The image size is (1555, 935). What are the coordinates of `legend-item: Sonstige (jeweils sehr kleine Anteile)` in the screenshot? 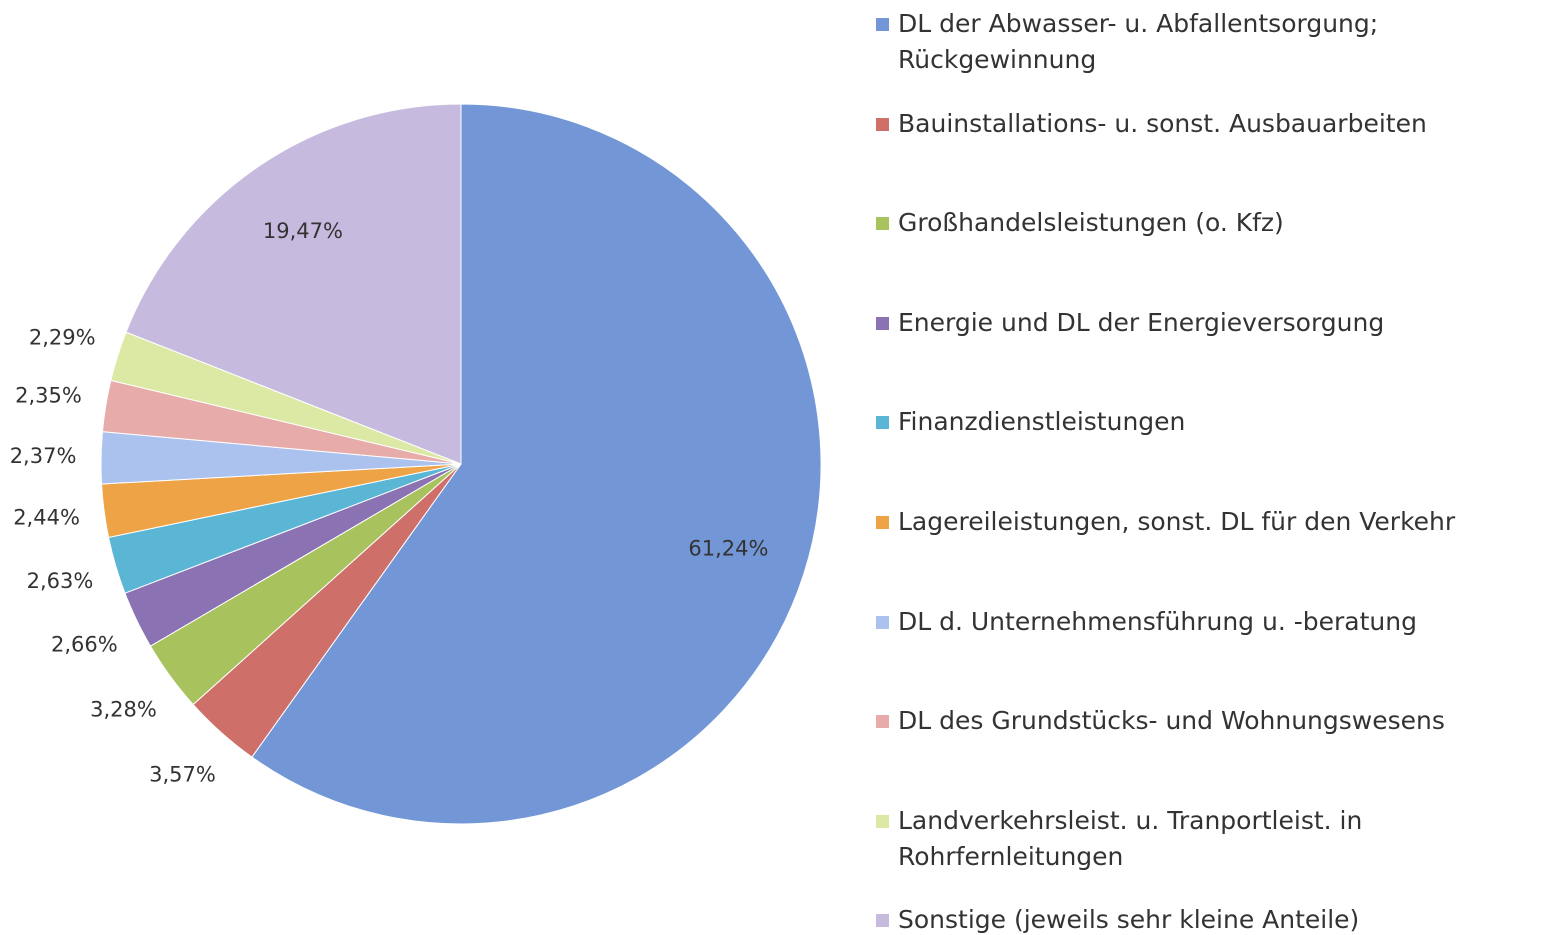 It's located at (1213, 918).